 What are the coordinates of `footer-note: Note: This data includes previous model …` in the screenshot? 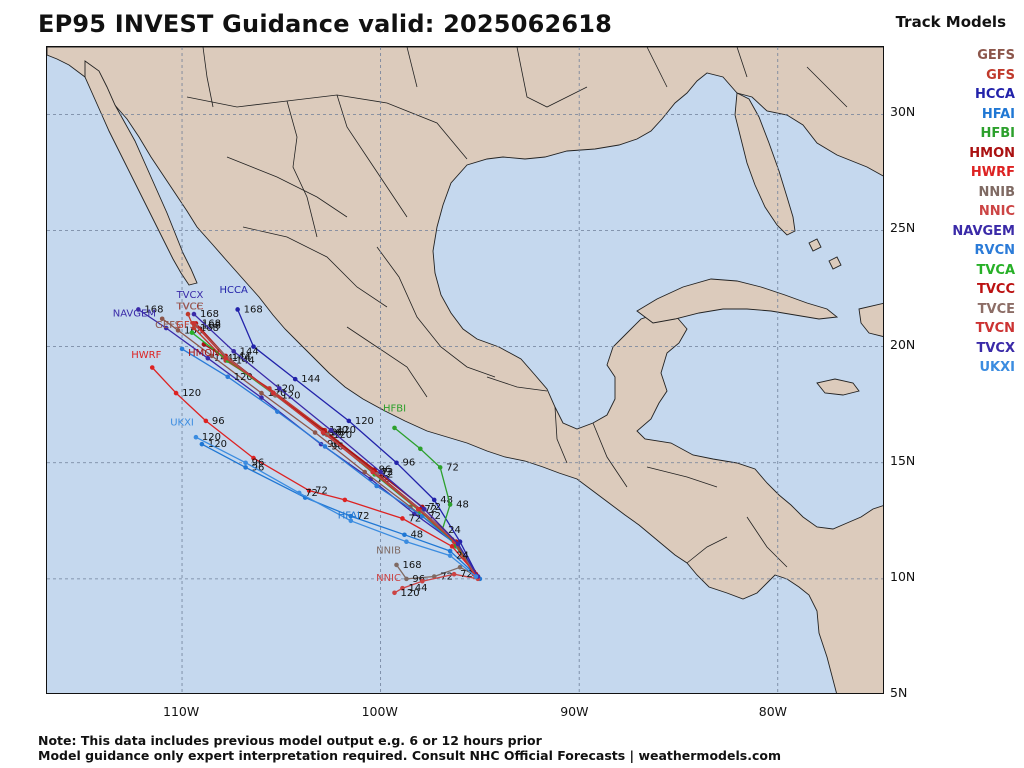 It's located at (409, 748).